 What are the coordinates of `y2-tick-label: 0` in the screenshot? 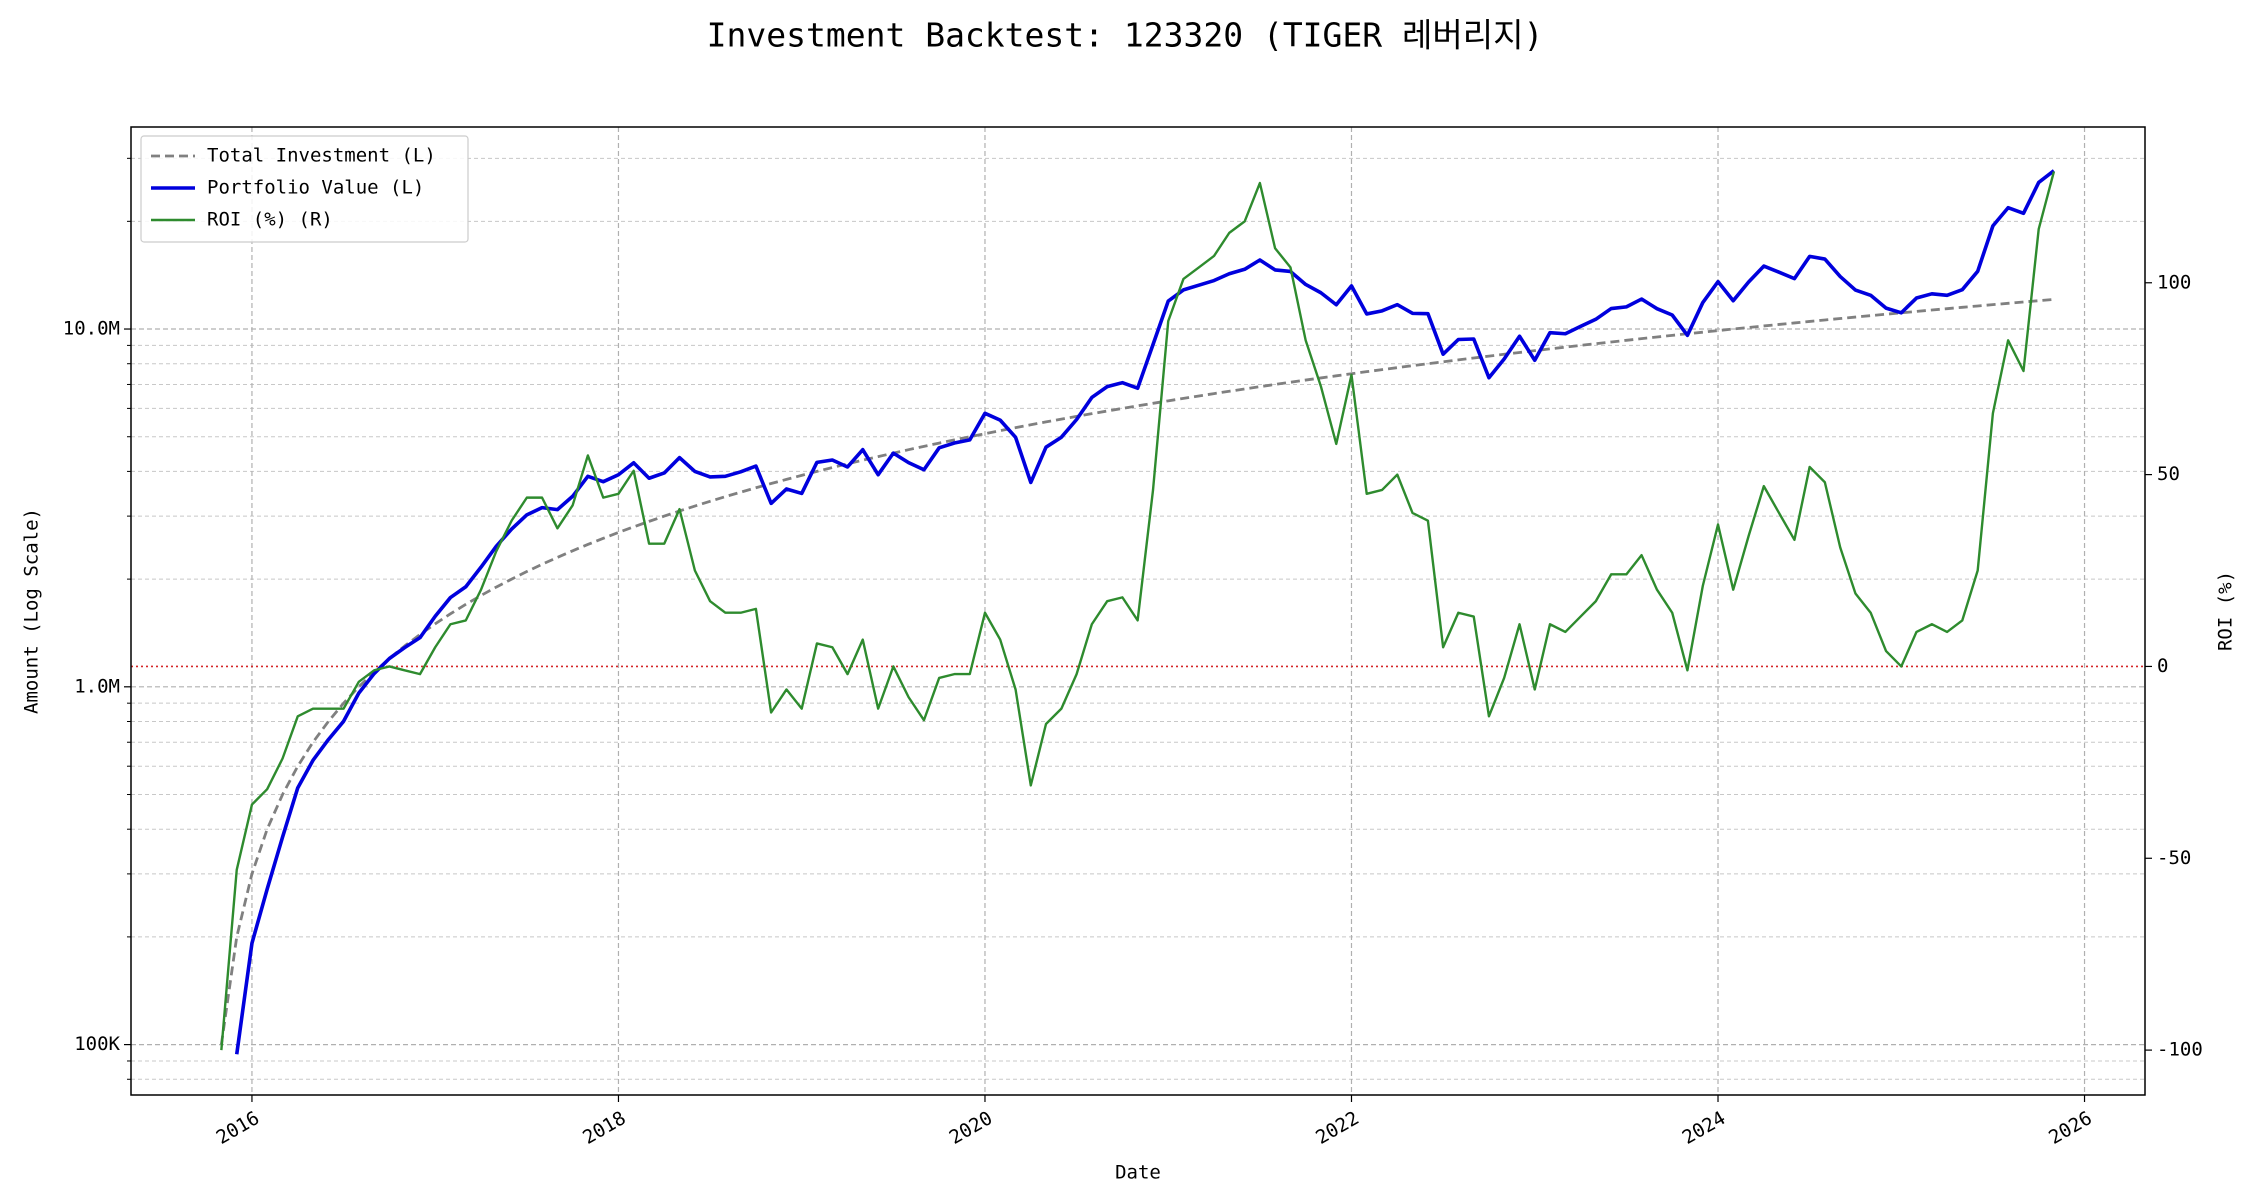 It's located at (2162, 666).